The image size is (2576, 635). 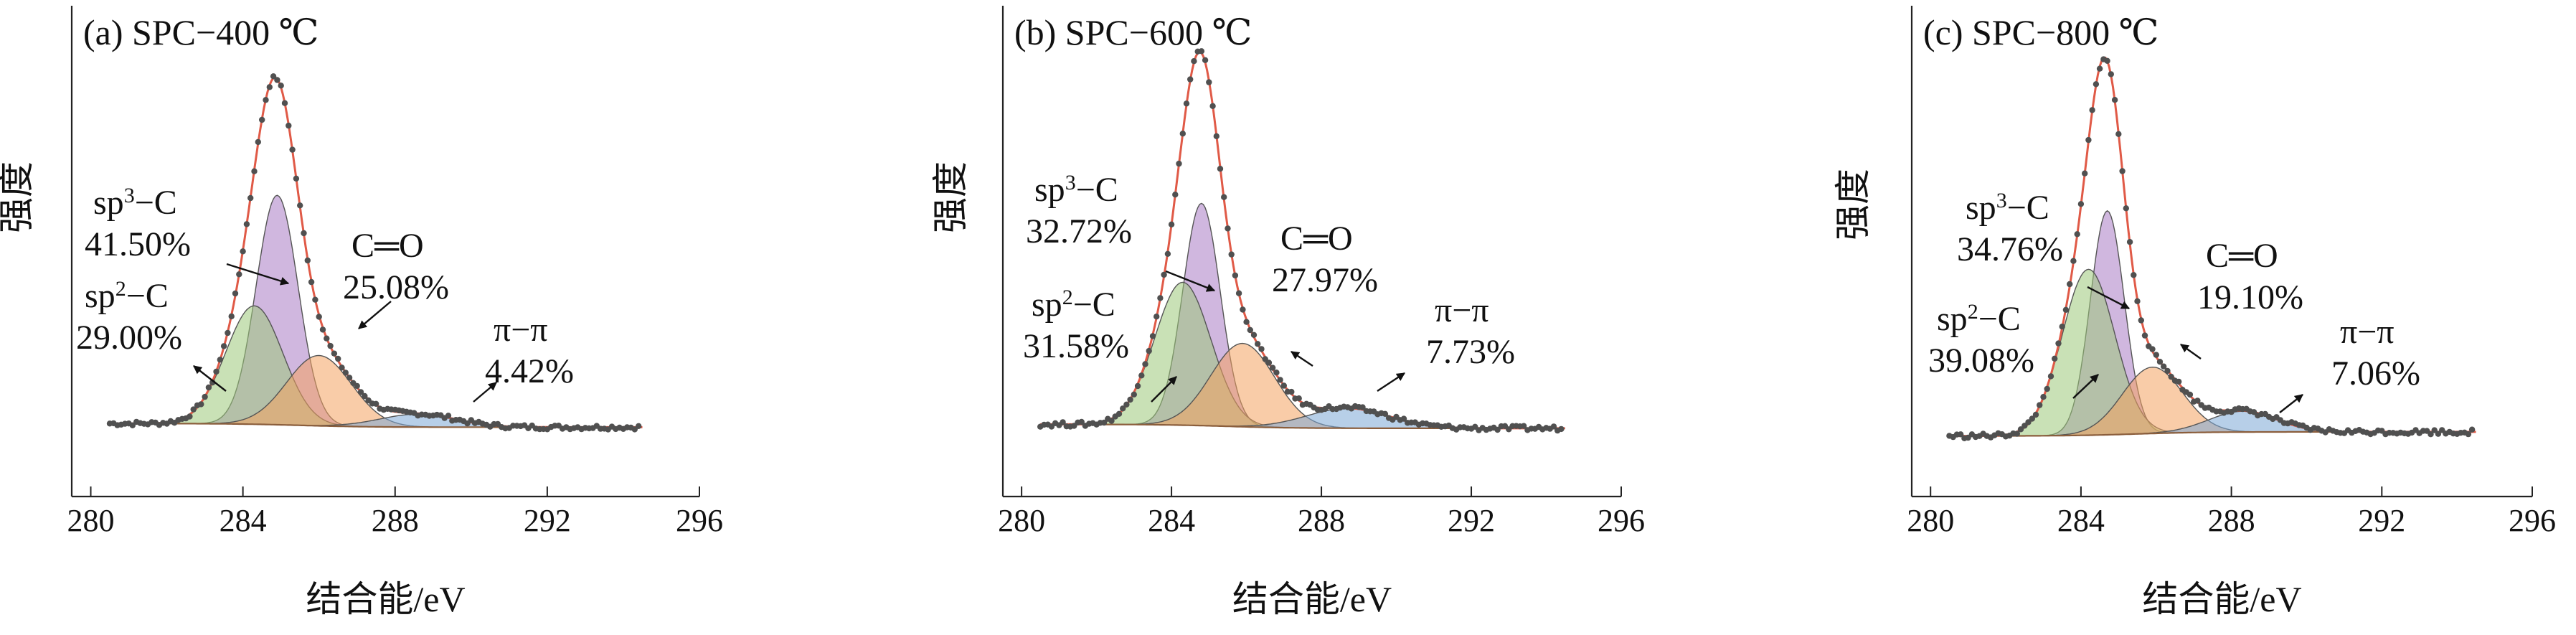 I want to click on peak-label-sp3: sp3−C, so click(x=2007, y=208).